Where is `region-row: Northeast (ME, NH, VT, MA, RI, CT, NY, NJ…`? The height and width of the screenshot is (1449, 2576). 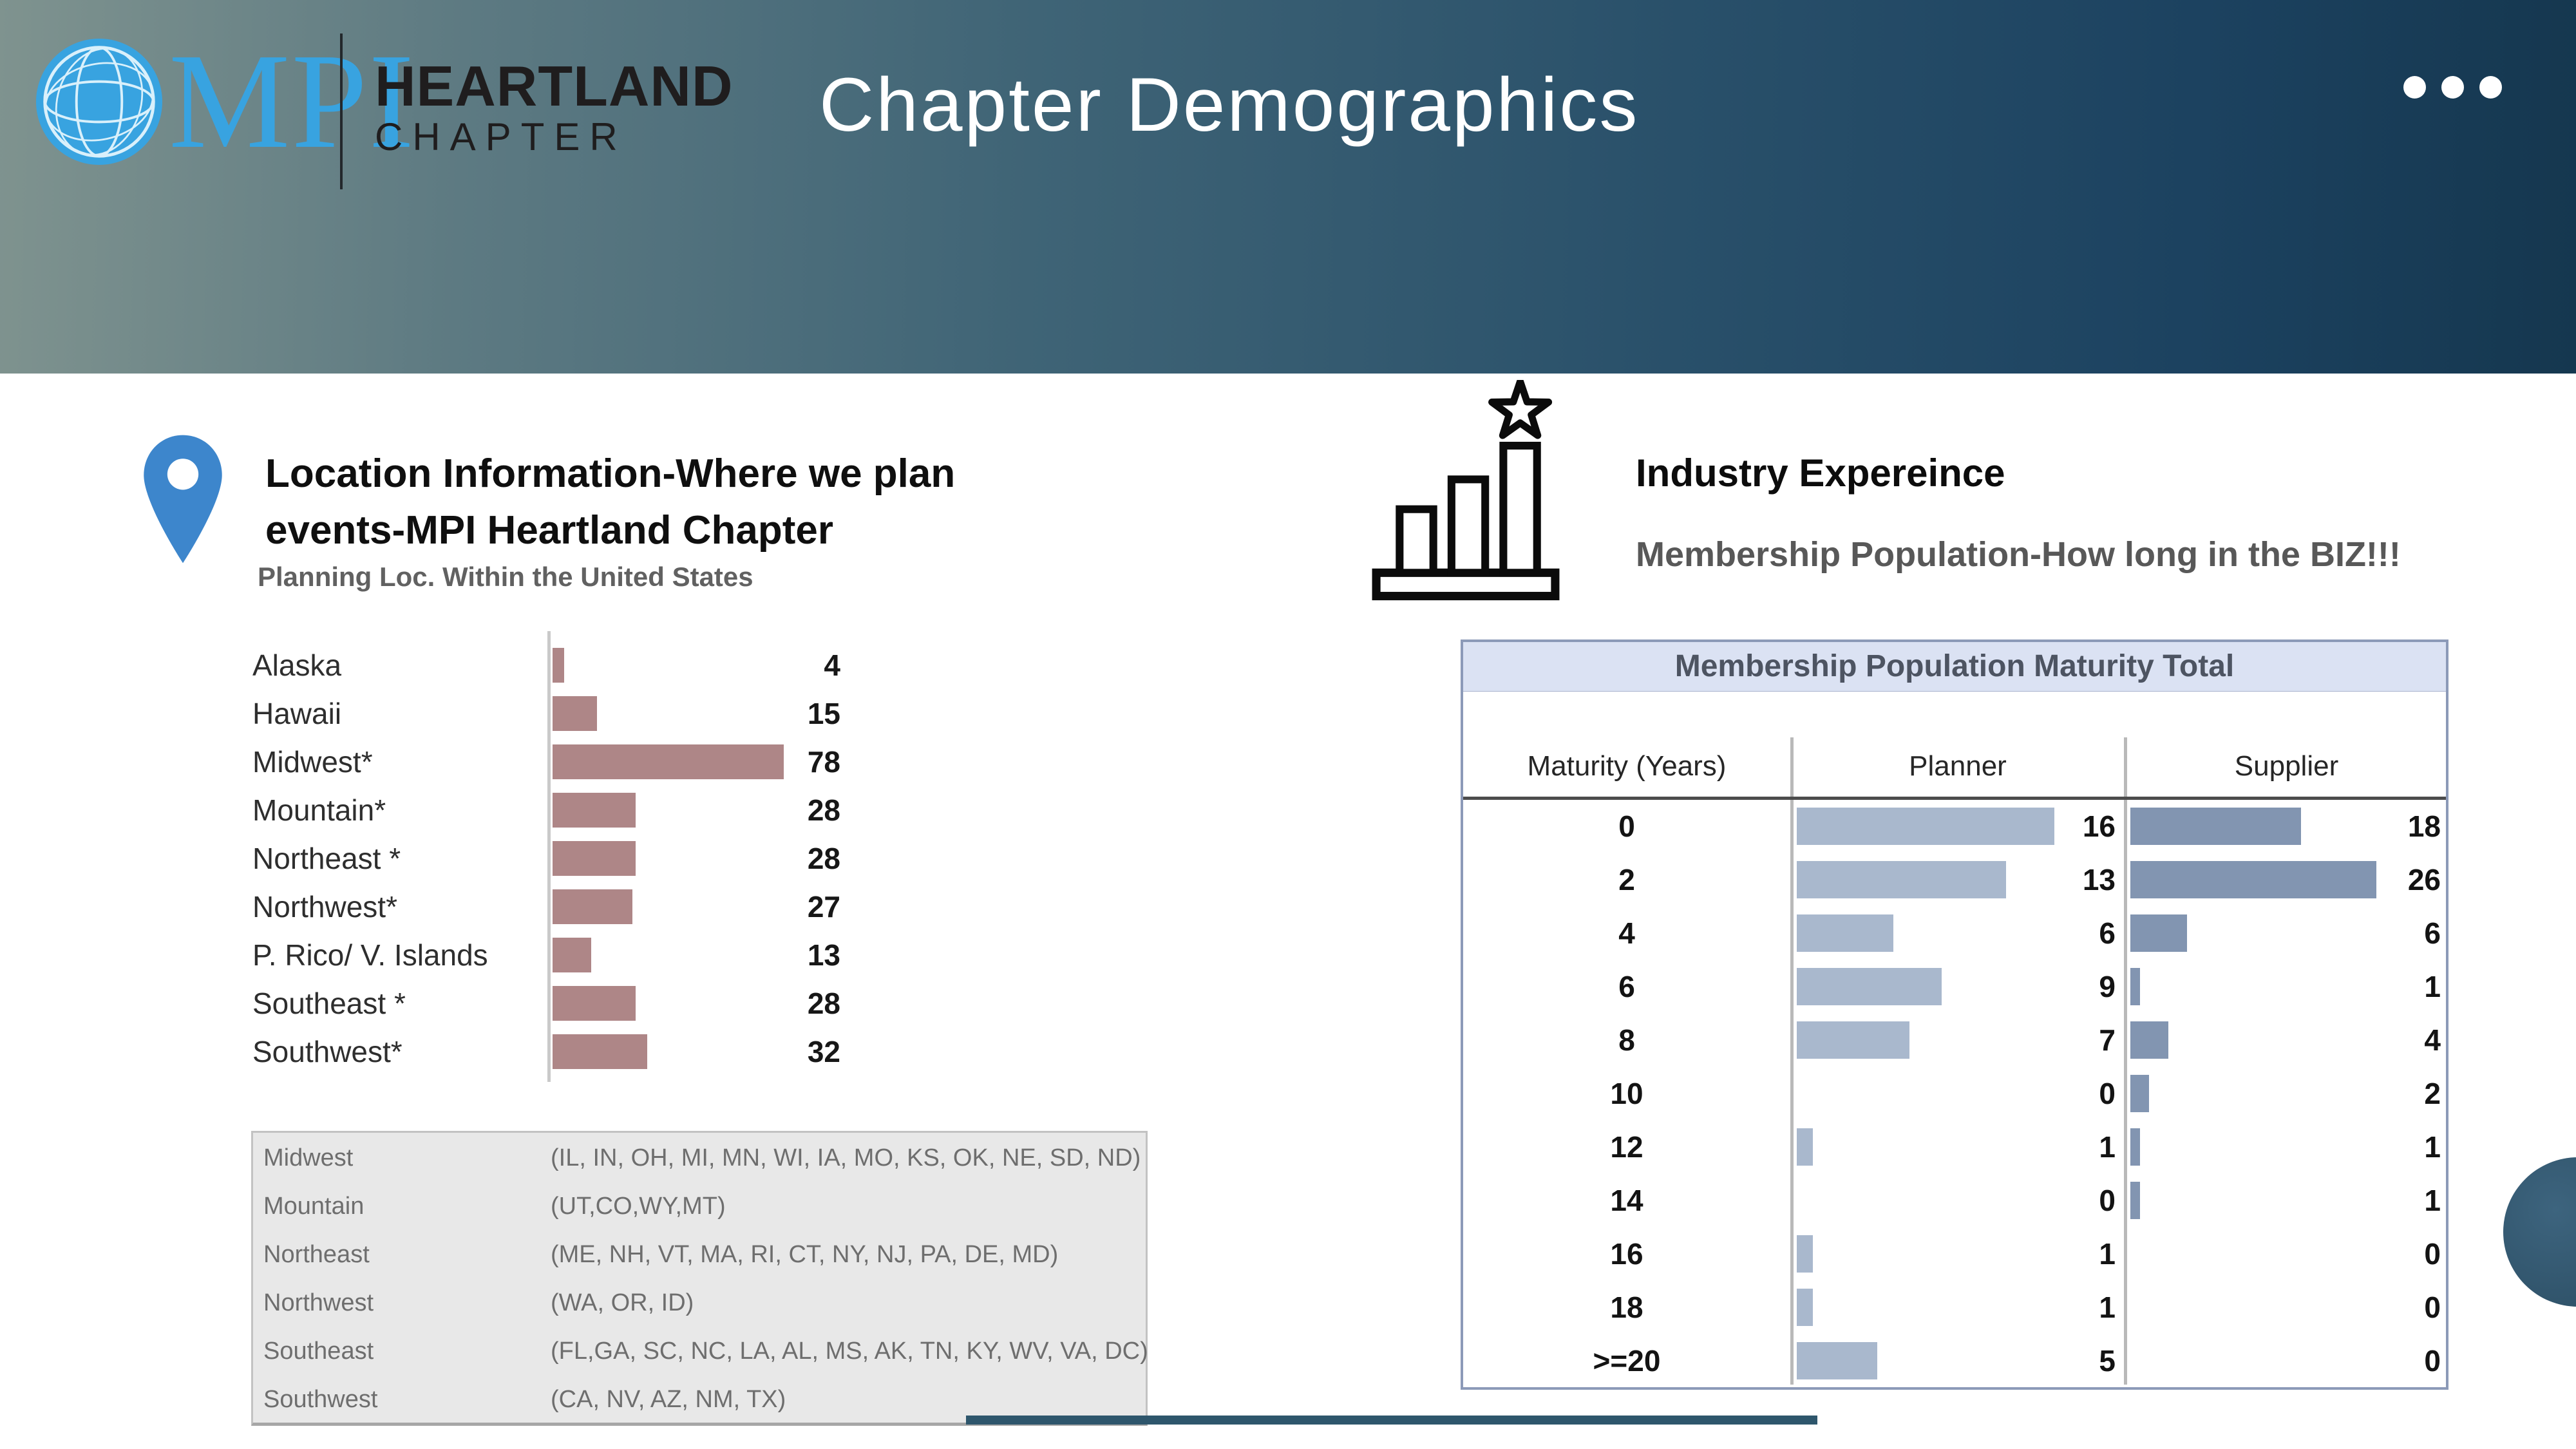 region-row: Northeast (ME, NH, VT, MA, RI, CT, NY, NJ… is located at coordinates (699, 1255).